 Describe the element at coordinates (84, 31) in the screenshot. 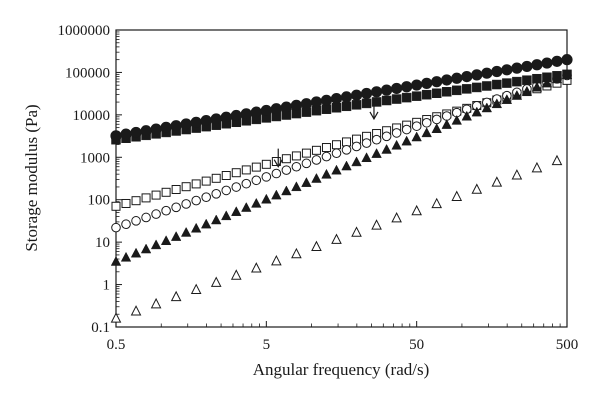

I see `y-tick-label: 1000000` at that location.